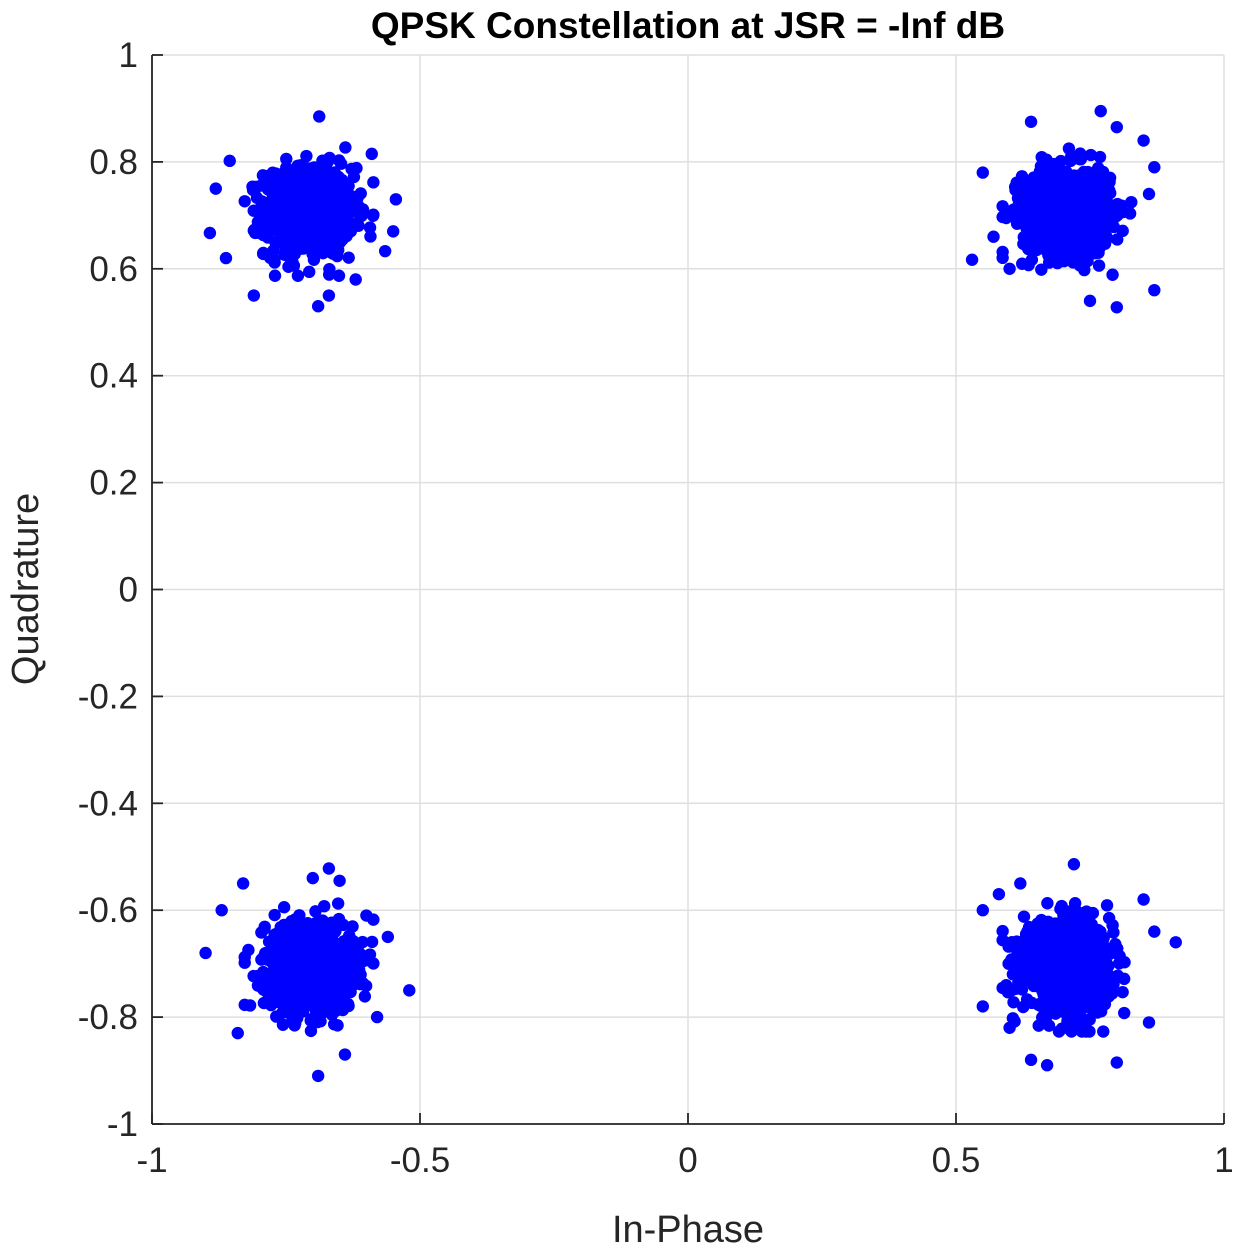 The width and height of the screenshot is (1234, 1252). I want to click on y-tick-label: 0.4, so click(113, 376).